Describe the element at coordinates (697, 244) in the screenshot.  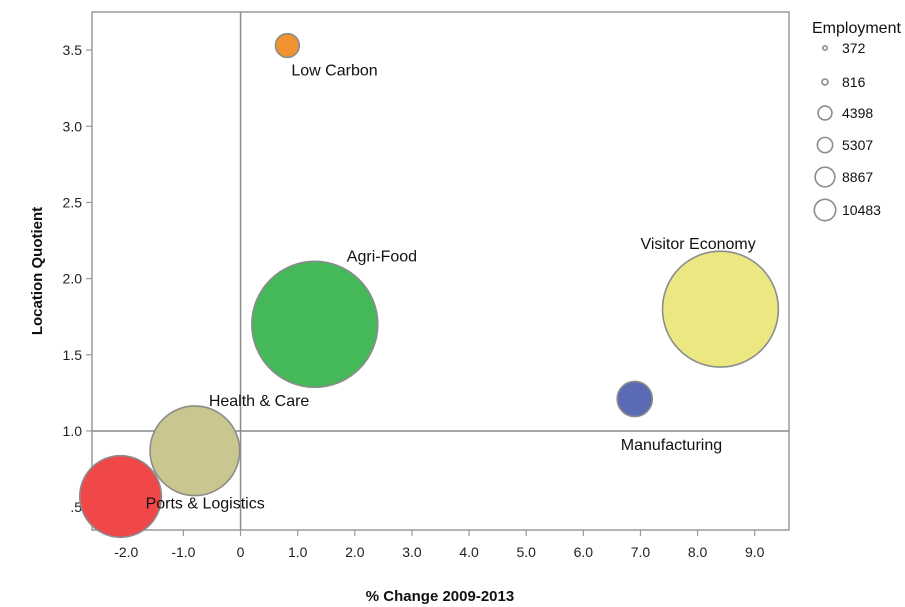
I see `bubble-label: Visitor Economy` at that location.